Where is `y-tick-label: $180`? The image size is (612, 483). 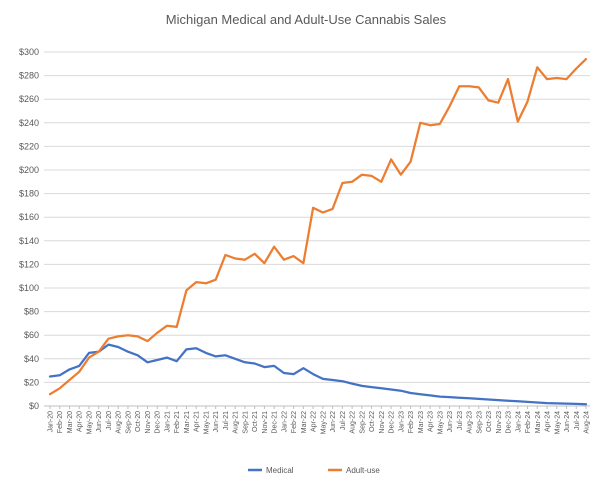 y-tick-label: $180 is located at coordinates (29, 194).